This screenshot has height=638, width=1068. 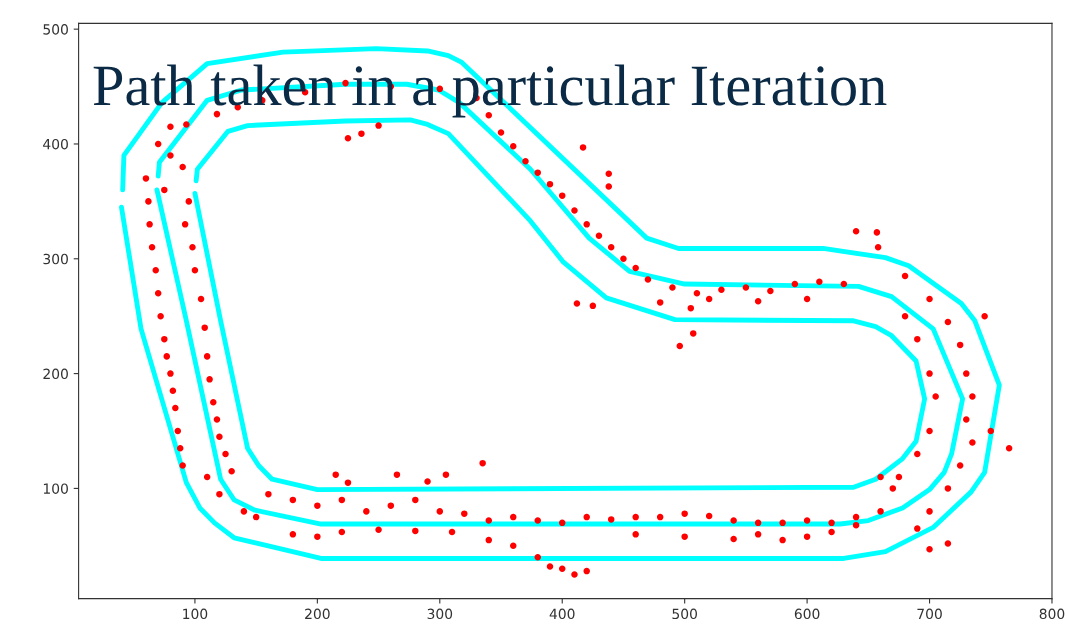 I want to click on x-tick-label: 600, so click(x=807, y=614).